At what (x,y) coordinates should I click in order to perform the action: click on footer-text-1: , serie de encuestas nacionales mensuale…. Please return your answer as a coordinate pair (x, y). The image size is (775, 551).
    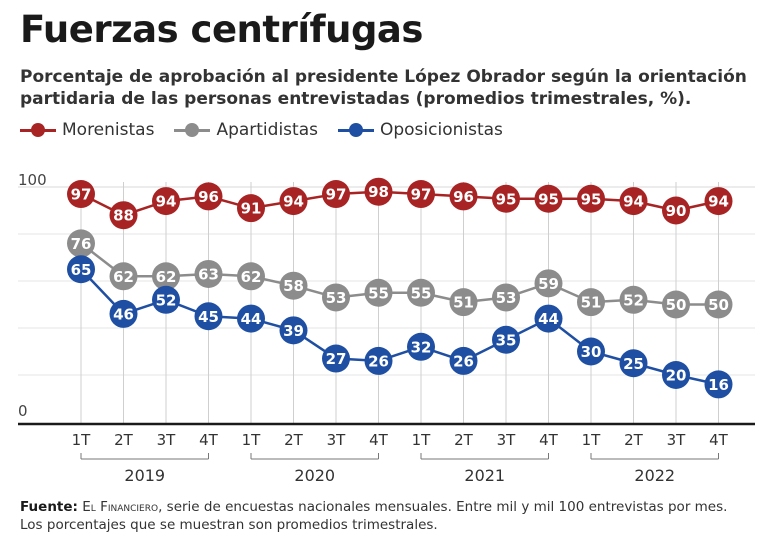
    Looking at the image, I should click on (443, 507).